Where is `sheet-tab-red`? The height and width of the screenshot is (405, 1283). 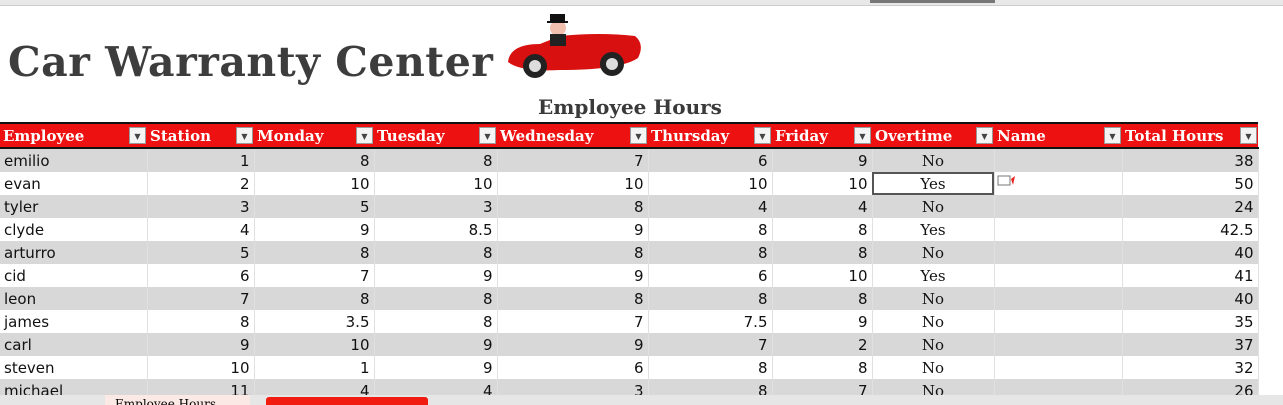
sheet-tab-red is located at coordinates (347, 401).